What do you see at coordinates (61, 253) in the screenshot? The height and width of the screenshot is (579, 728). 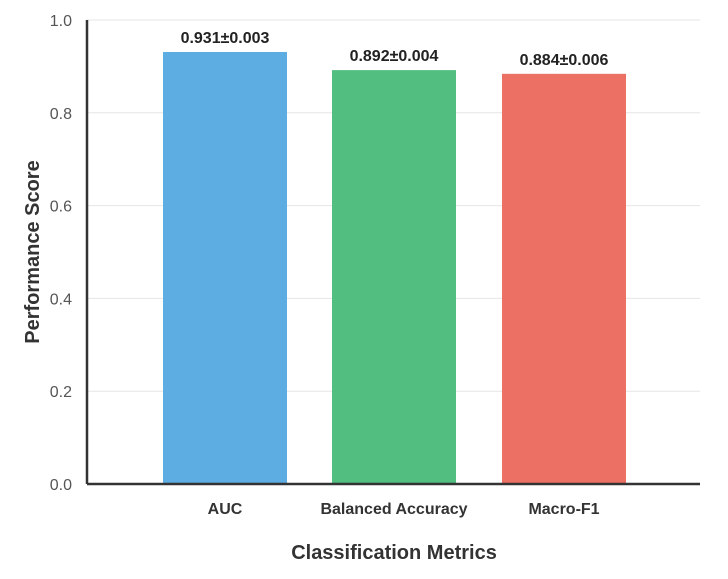 I see `y-tick-labels: 0.0 0.2 0.4 0.6 0.8 1.0` at bounding box center [61, 253].